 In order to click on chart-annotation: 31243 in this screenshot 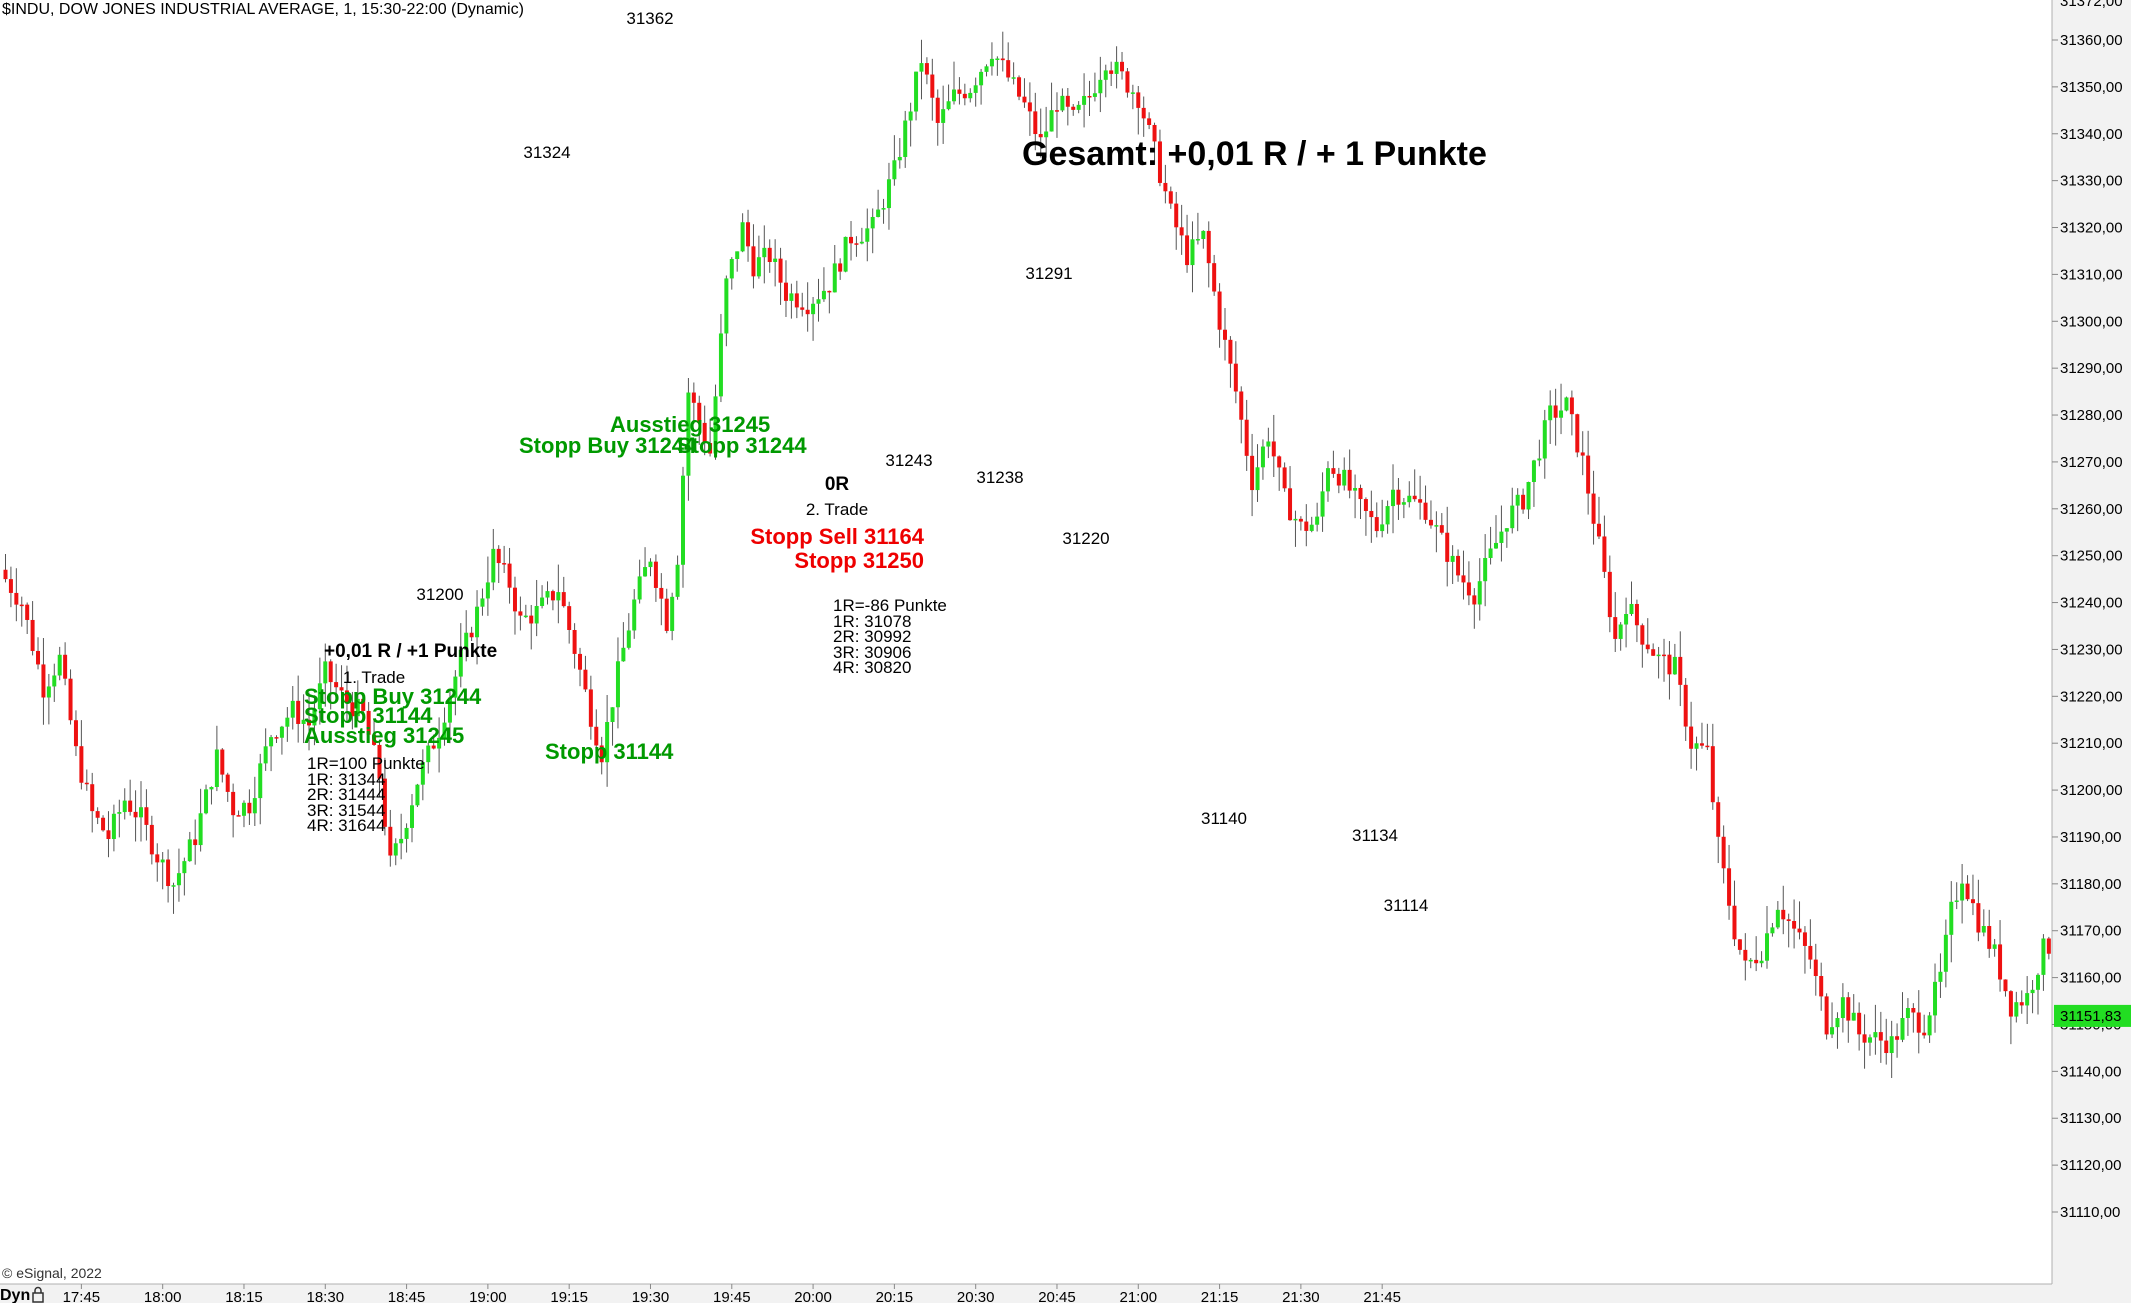, I will do `click(908, 460)`.